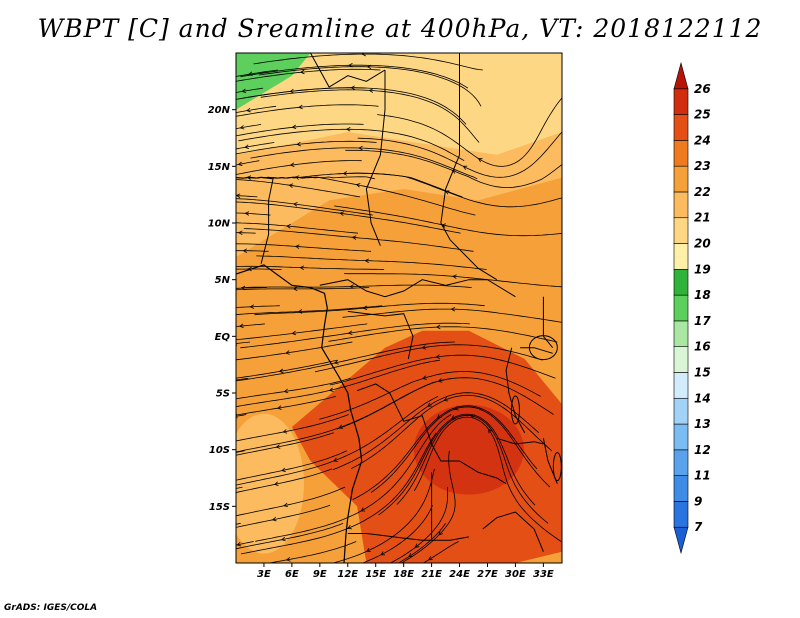 Image resolution: width=800 pixels, height=618 pixels. I want to click on x-tick-label: 15E, so click(375, 574).